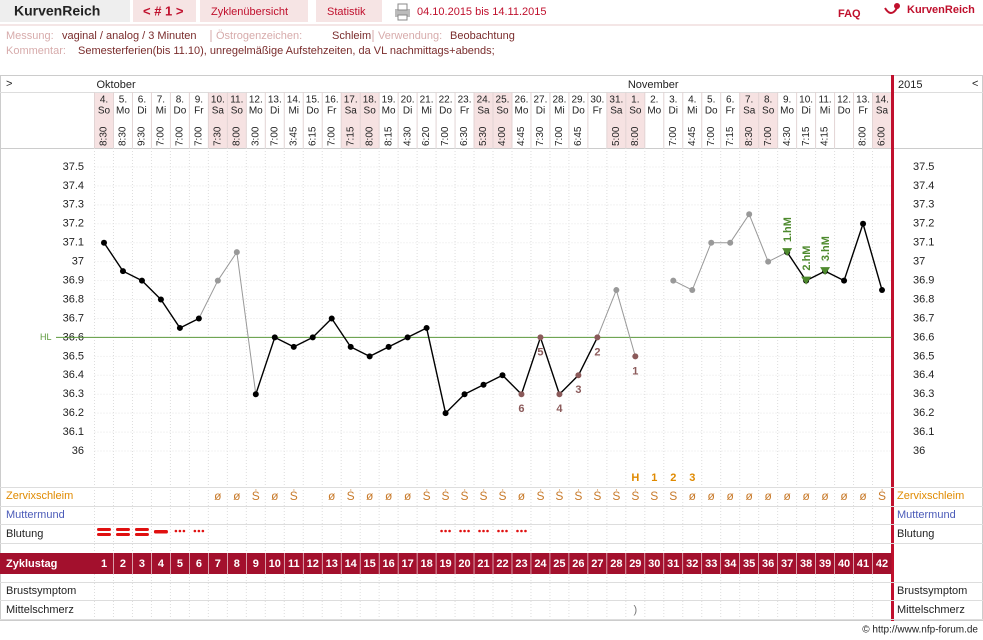  Describe the element at coordinates (692, 136) in the screenshot. I see `time-label: 4:45` at that location.